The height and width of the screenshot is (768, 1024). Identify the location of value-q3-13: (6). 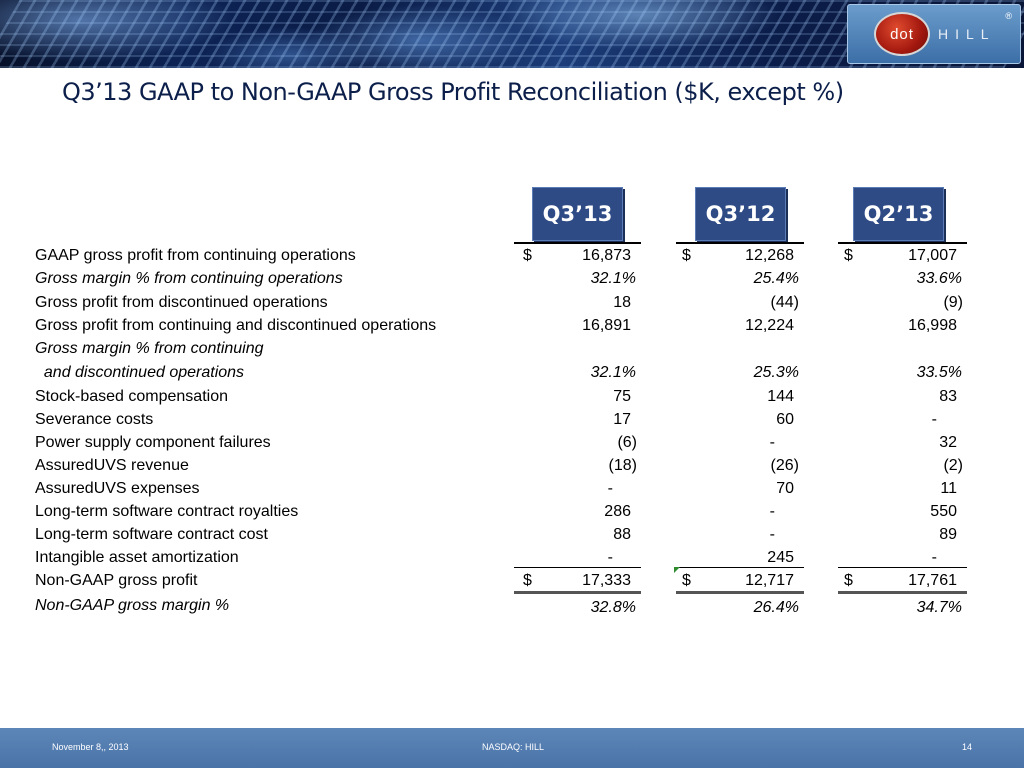
(627, 442).